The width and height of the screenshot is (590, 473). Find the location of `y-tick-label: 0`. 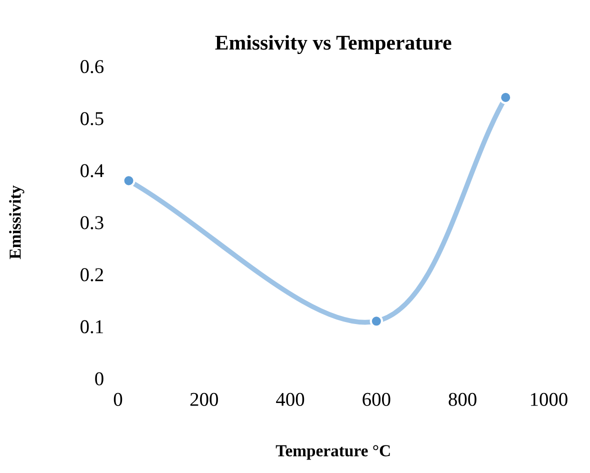

y-tick-label: 0 is located at coordinates (99, 379).